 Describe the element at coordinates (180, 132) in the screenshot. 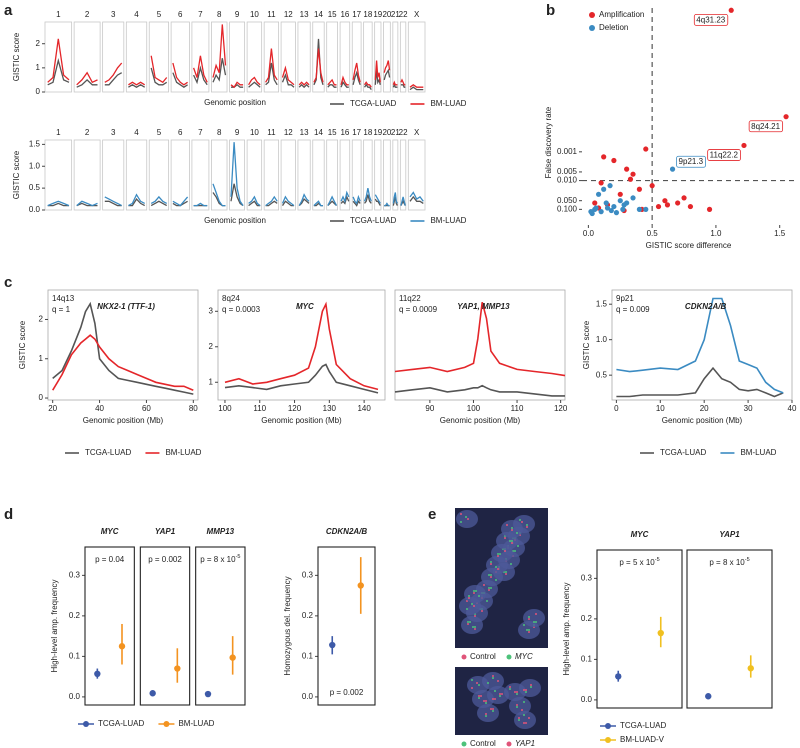

I see `facet-label: 6` at that location.